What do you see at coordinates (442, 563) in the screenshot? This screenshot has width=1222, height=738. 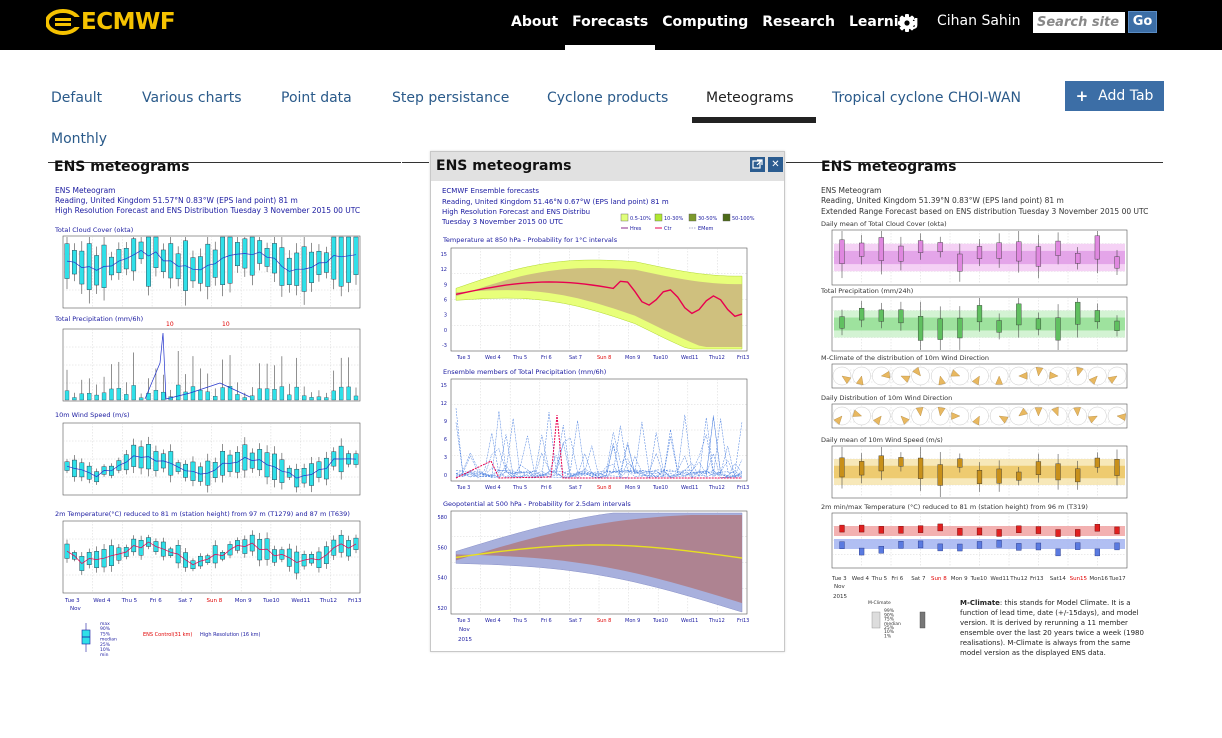 I see `mid-geo-ticks: 580 560 540 520` at bounding box center [442, 563].